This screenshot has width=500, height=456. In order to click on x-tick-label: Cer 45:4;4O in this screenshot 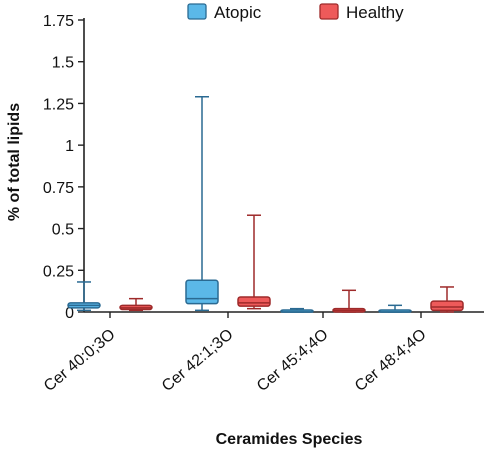, I will do `click(293, 360)`.